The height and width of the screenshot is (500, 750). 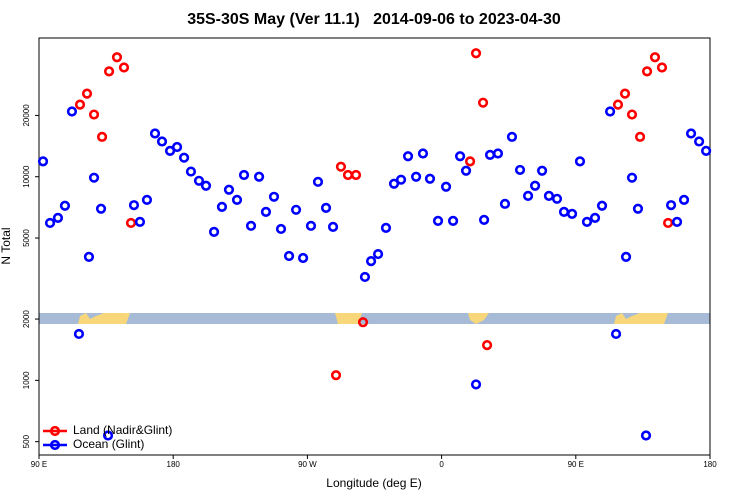 What do you see at coordinates (26, 115) in the screenshot?
I see `y-tick-label: 20000` at bounding box center [26, 115].